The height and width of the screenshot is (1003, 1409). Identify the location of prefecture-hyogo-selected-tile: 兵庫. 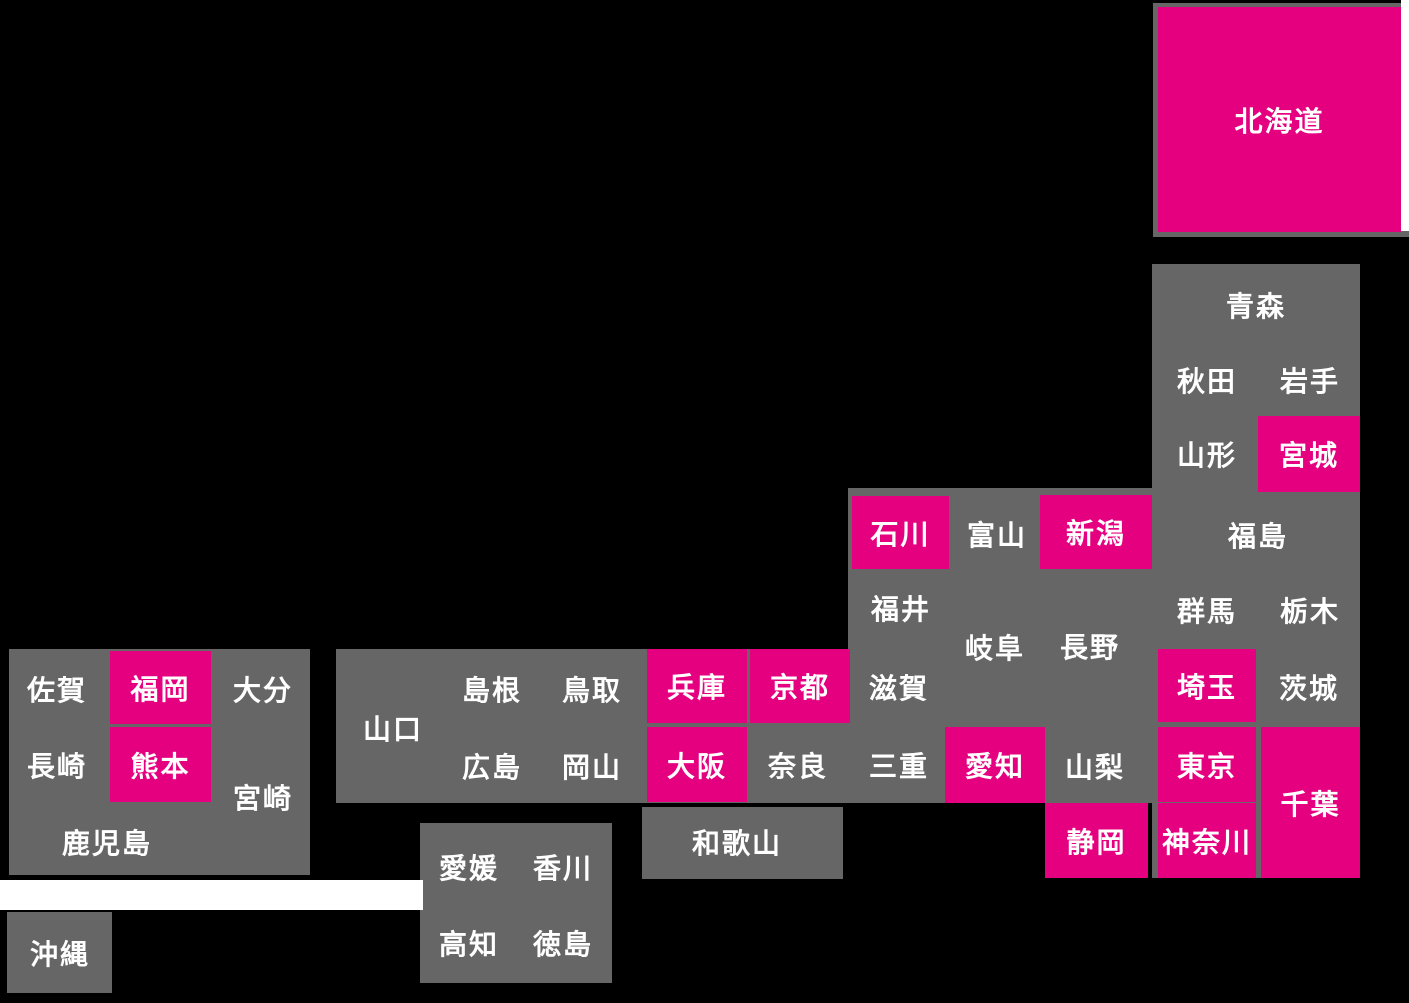
(697, 686).